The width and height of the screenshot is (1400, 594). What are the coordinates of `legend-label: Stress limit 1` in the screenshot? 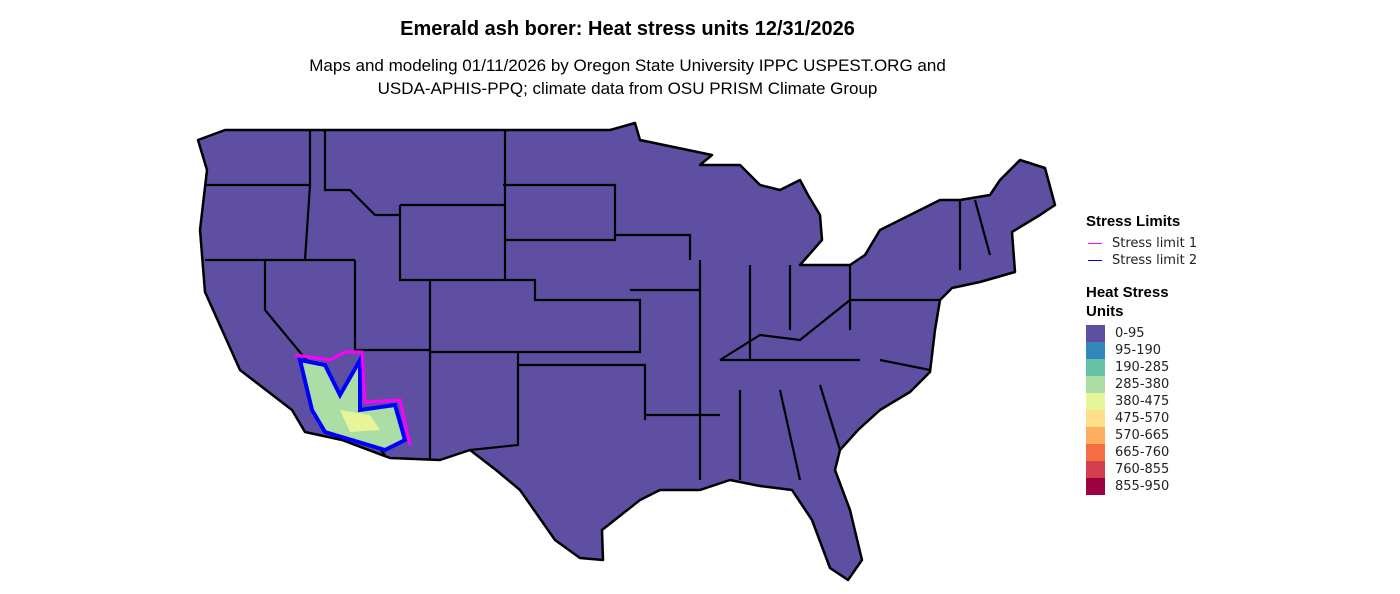 It's located at (1155, 243).